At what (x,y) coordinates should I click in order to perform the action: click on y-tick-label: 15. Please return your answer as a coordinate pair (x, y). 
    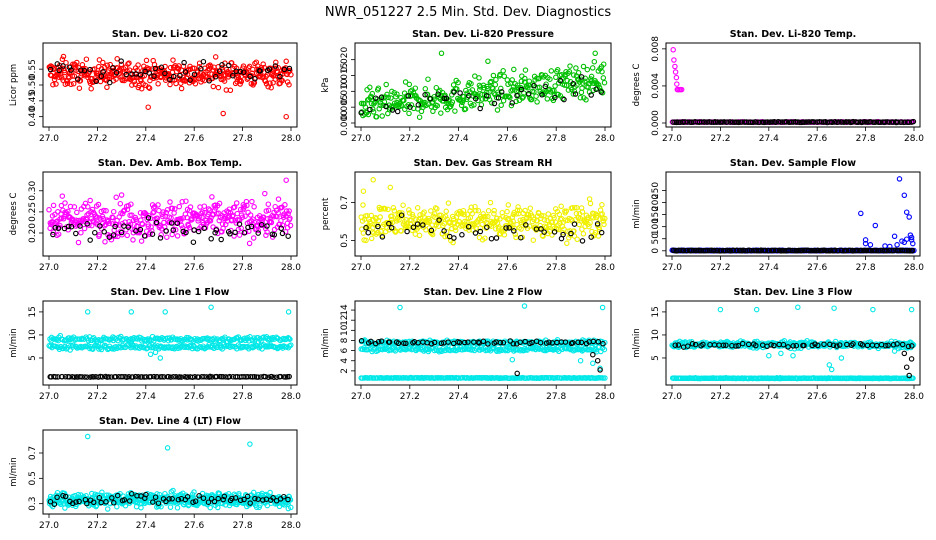
    Looking at the image, I should click on (33, 311).